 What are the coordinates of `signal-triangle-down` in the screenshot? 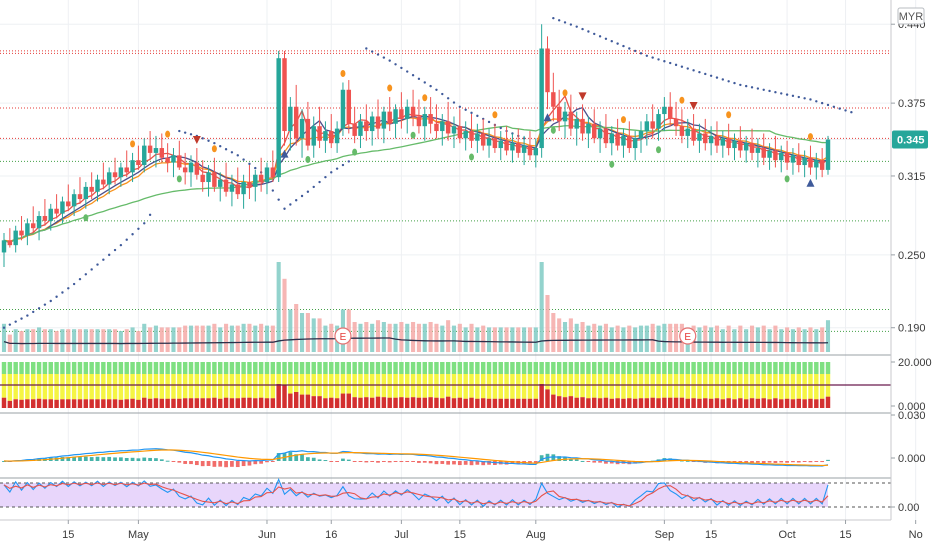 It's located at (196, 140).